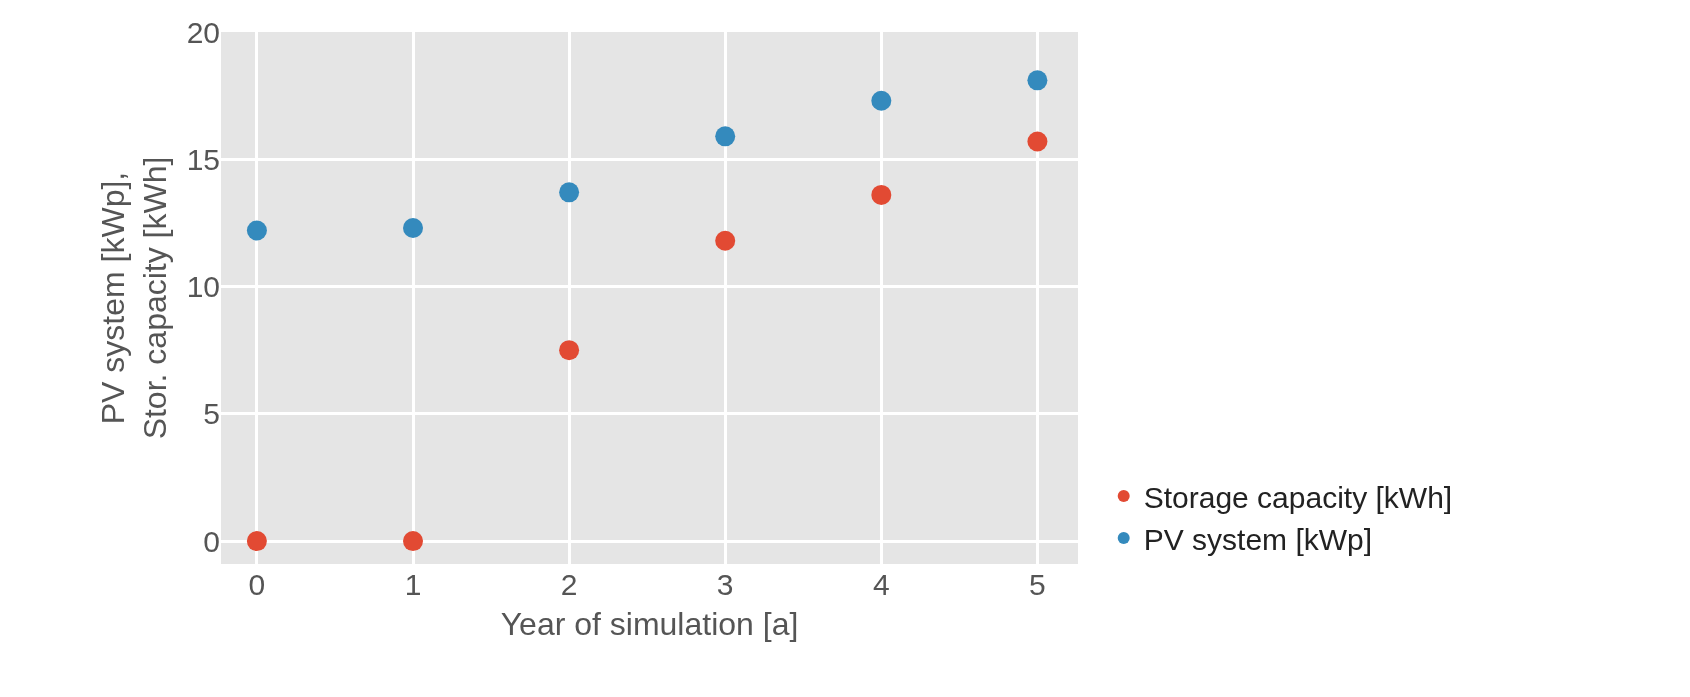 The image size is (1690, 697). What do you see at coordinates (413, 584) in the screenshot?
I see `x-tick-label: 1` at bounding box center [413, 584].